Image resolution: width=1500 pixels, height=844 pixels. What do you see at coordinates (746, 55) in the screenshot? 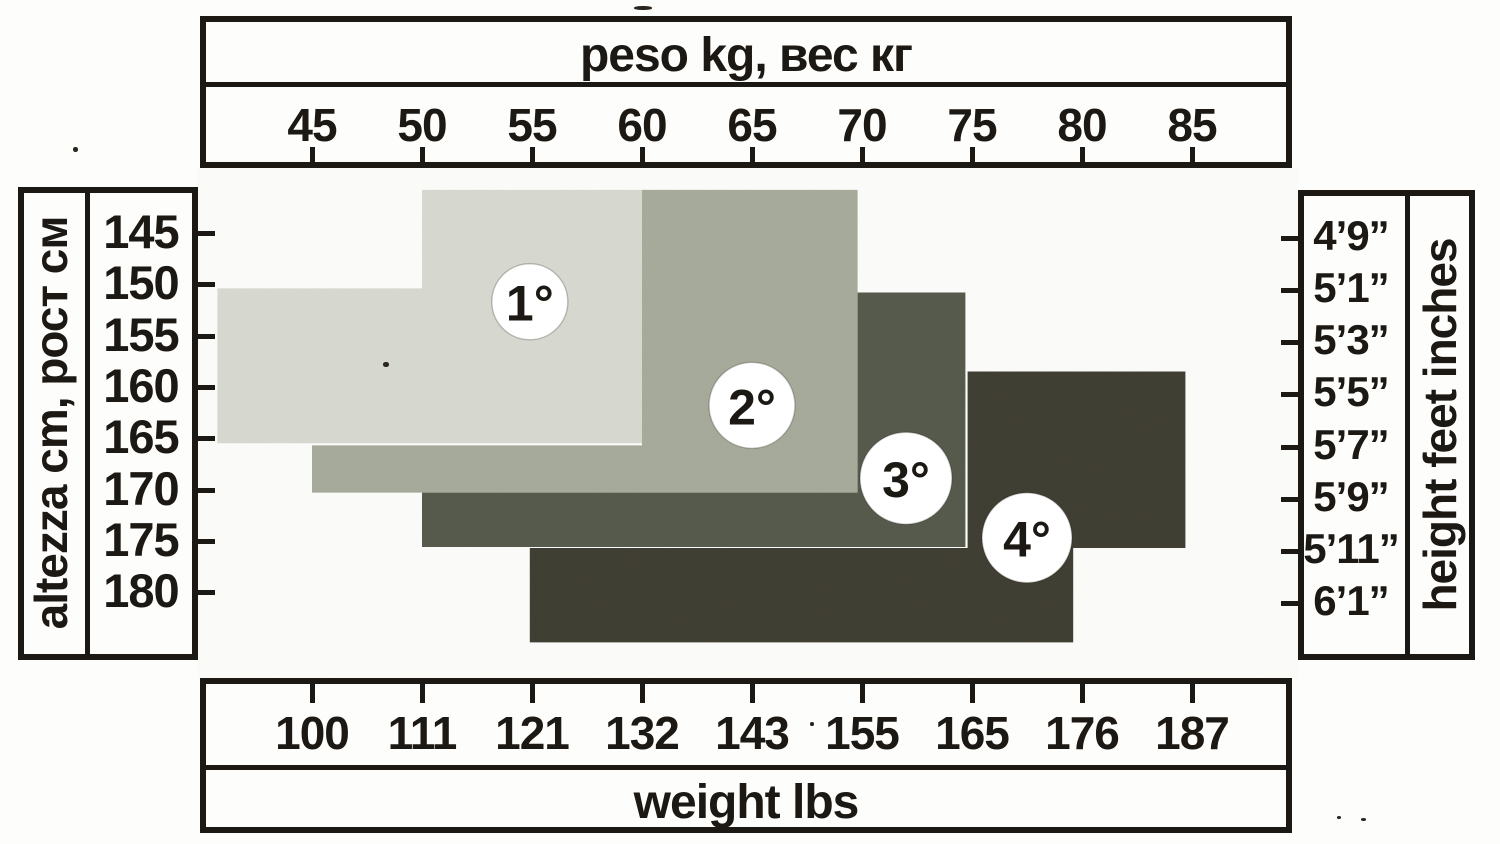
I see `top-axis-title: peso kg, вес кг` at bounding box center [746, 55].